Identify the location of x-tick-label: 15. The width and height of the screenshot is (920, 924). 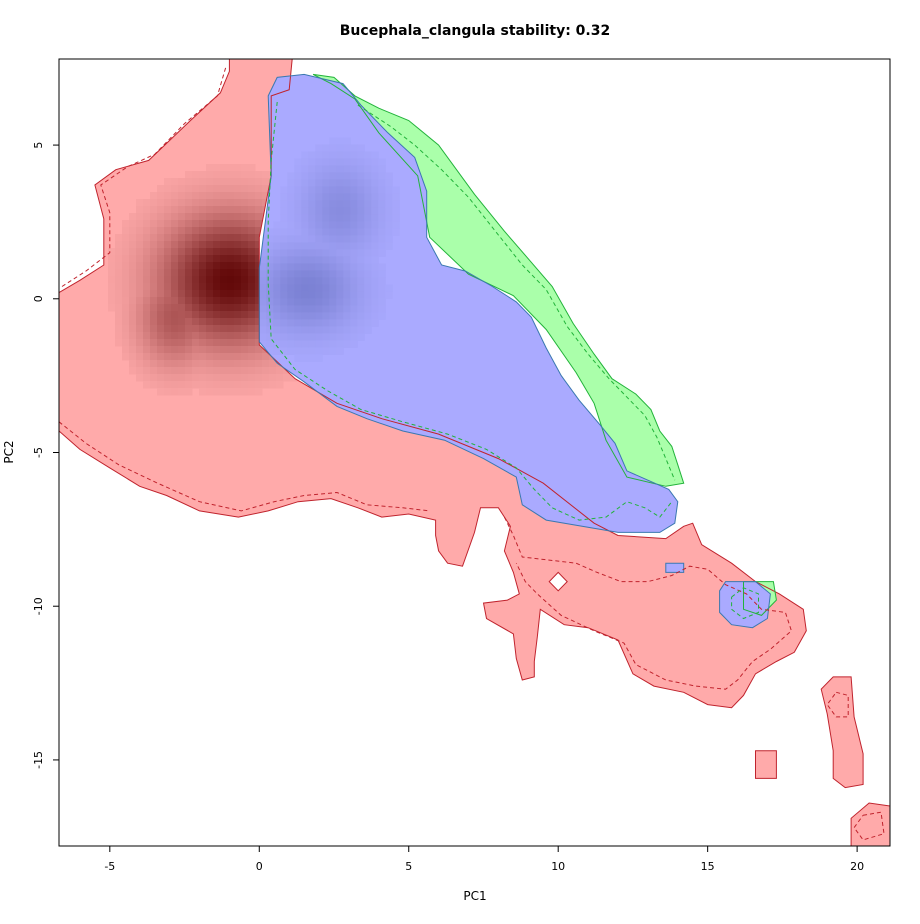
(708, 866).